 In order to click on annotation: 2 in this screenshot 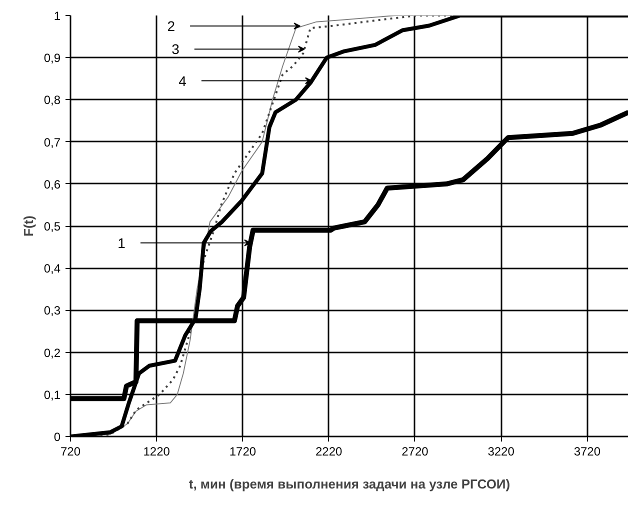, I will do `click(171, 26)`.